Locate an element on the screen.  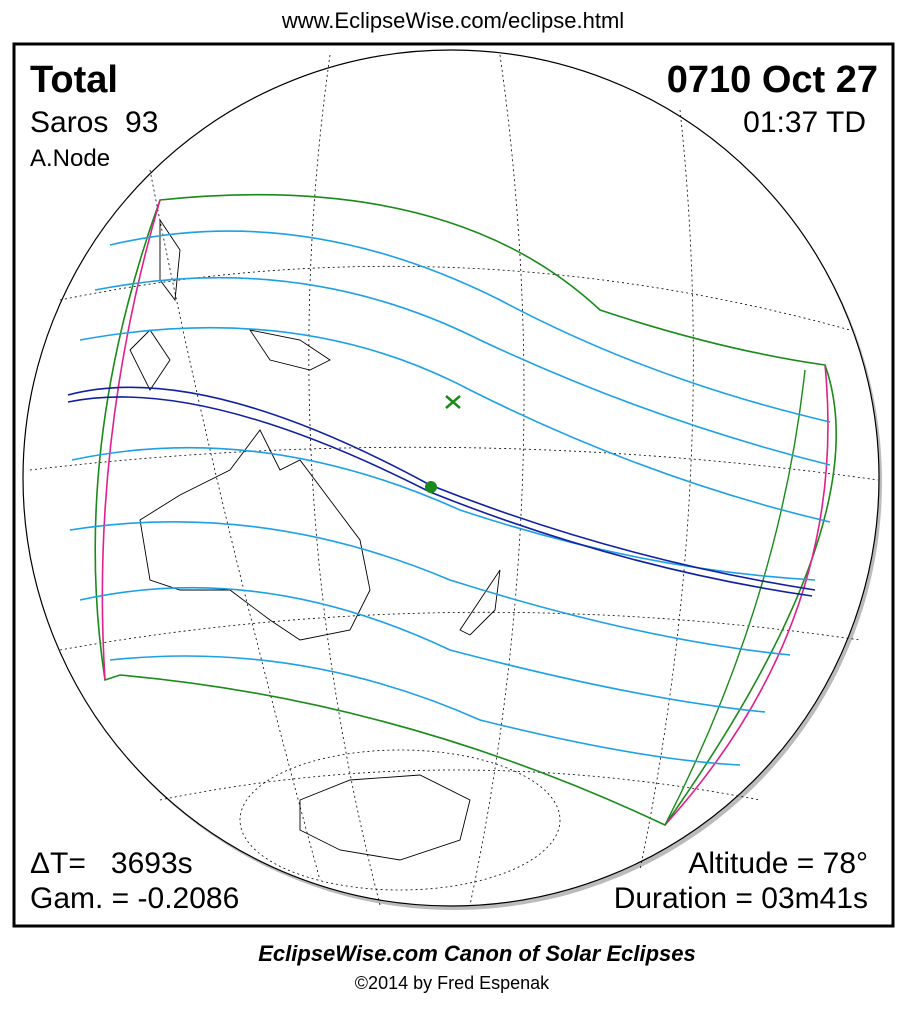
node: A.Node is located at coordinates (70, 158).